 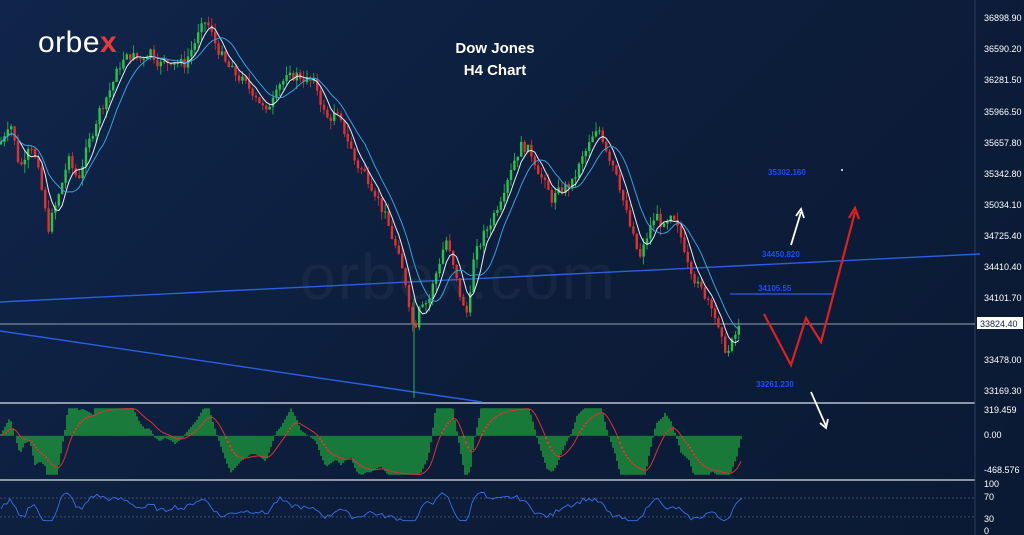 What do you see at coordinates (1003, 360) in the screenshot?
I see `price-tick-label: 33478.00` at bounding box center [1003, 360].